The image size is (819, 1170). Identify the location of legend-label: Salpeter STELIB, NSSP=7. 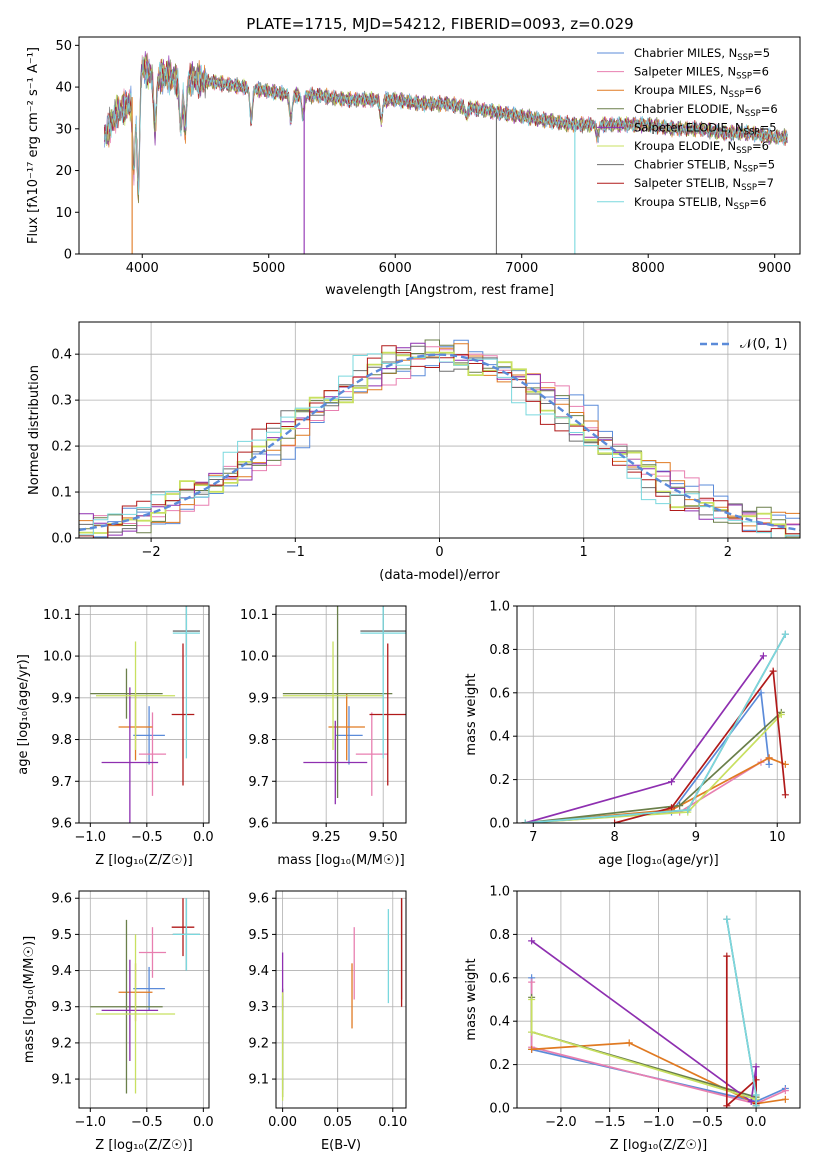
(704, 184).